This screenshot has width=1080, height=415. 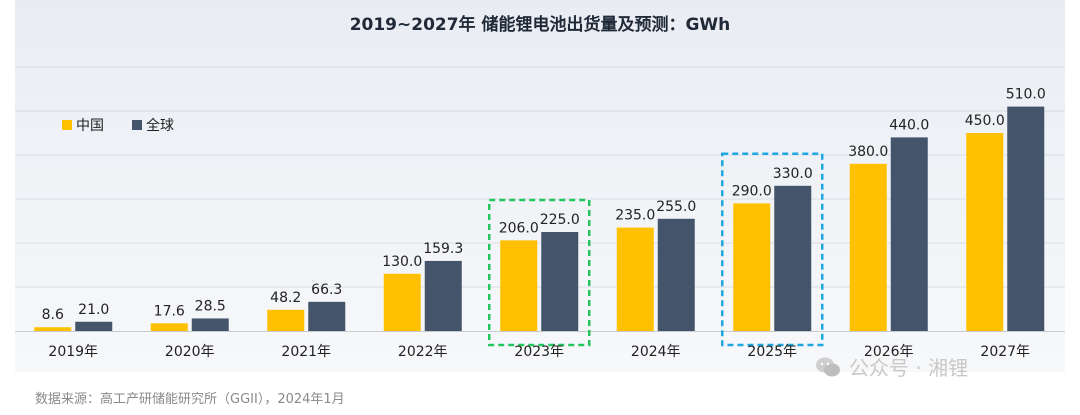 I want to click on bar-china-2027年, so click(x=985, y=232).